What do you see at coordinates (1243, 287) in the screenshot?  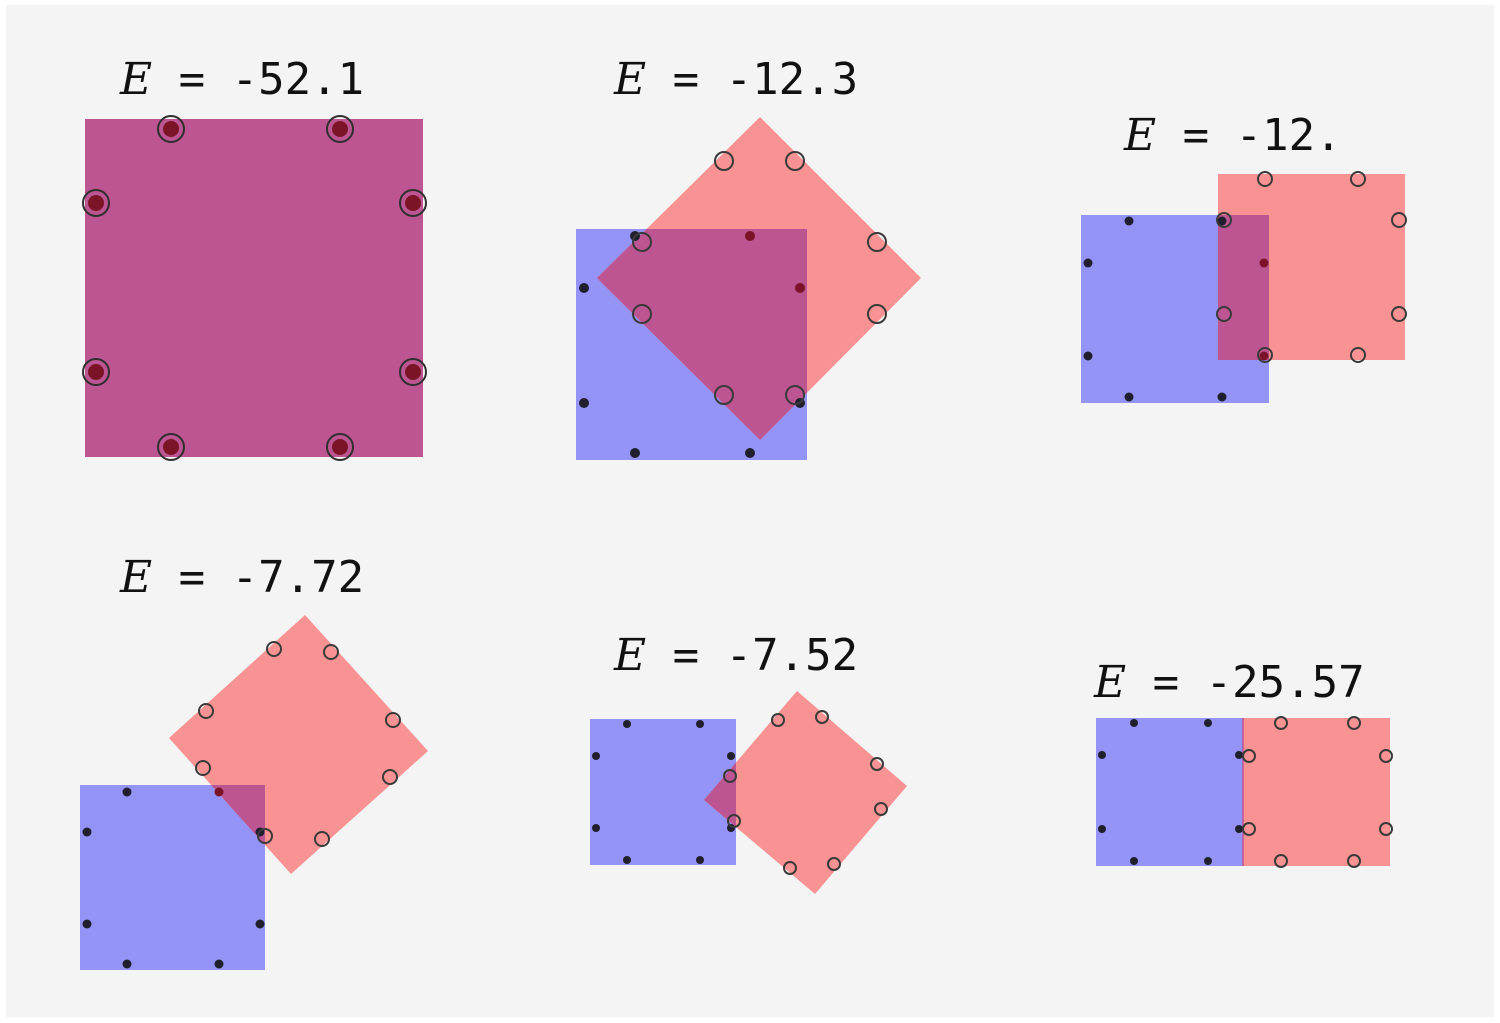 I see `panel-3-overlap` at bounding box center [1243, 287].